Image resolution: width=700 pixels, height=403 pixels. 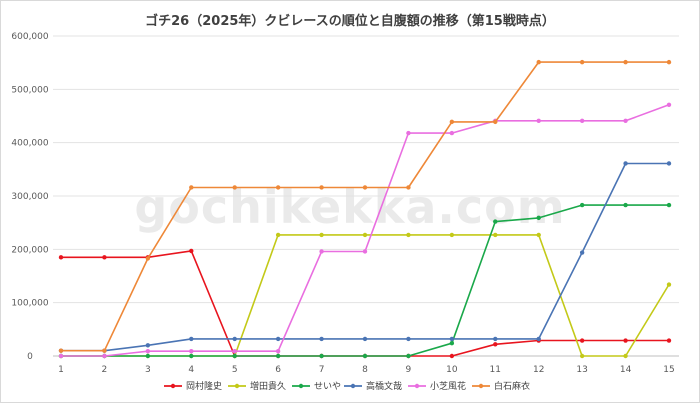 What do you see at coordinates (268, 386) in the screenshot?
I see `legend-label: 増田貴久` at bounding box center [268, 386].